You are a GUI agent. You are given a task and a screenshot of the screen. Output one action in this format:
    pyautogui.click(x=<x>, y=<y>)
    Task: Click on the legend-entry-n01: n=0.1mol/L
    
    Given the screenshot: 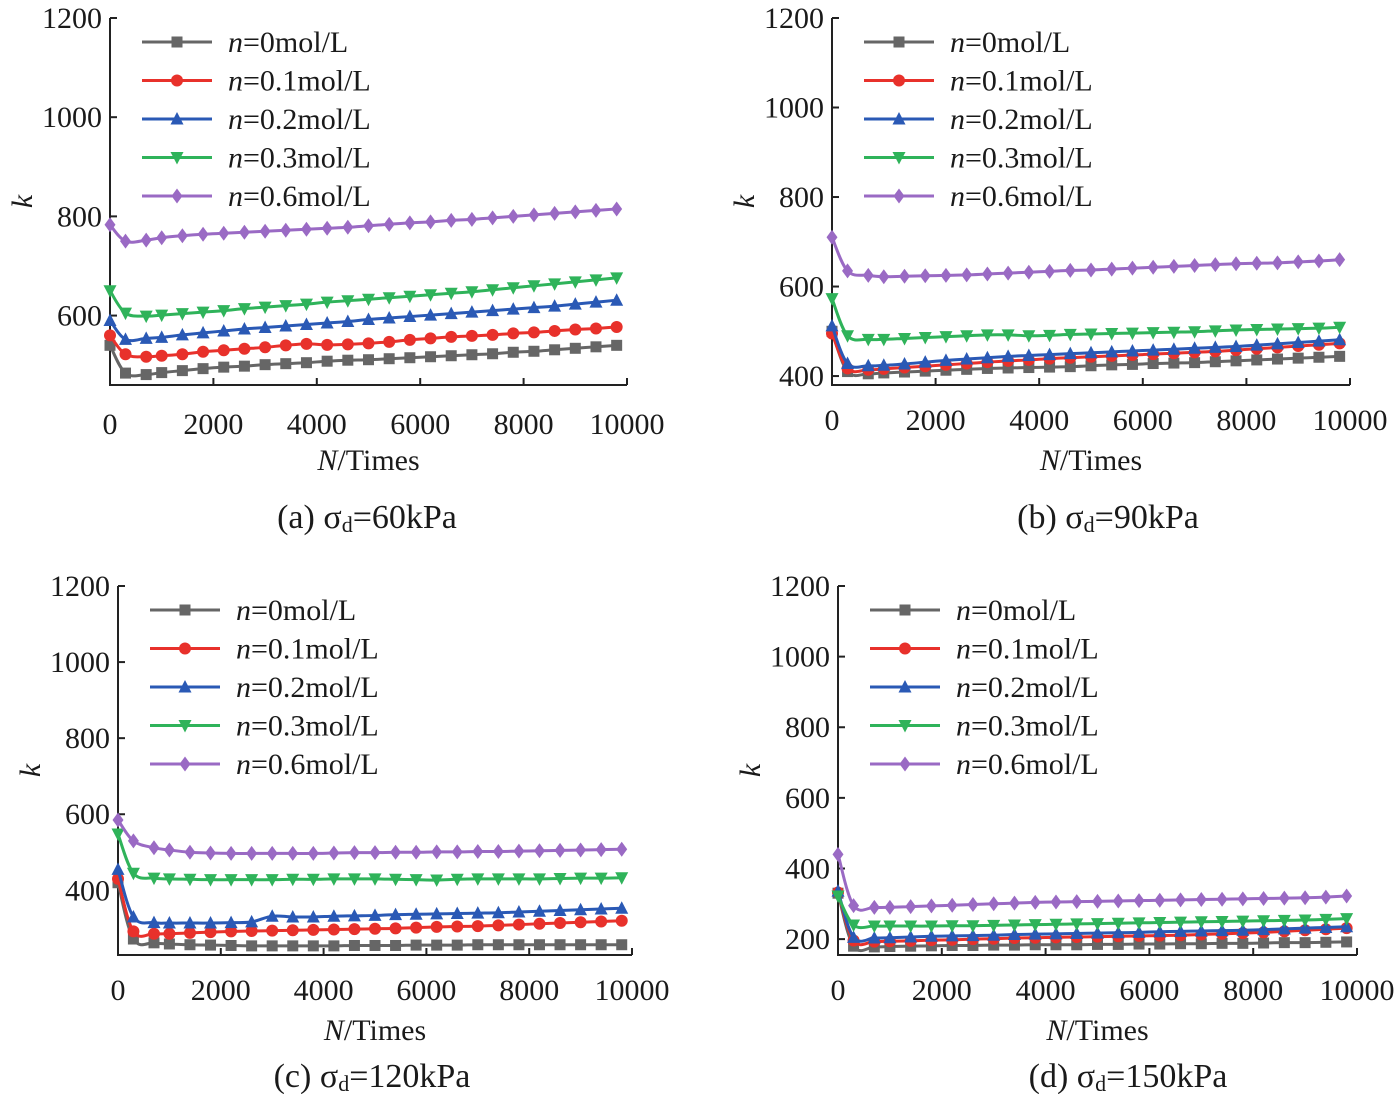 What is the action you would take?
    pyautogui.click(x=256, y=81)
    